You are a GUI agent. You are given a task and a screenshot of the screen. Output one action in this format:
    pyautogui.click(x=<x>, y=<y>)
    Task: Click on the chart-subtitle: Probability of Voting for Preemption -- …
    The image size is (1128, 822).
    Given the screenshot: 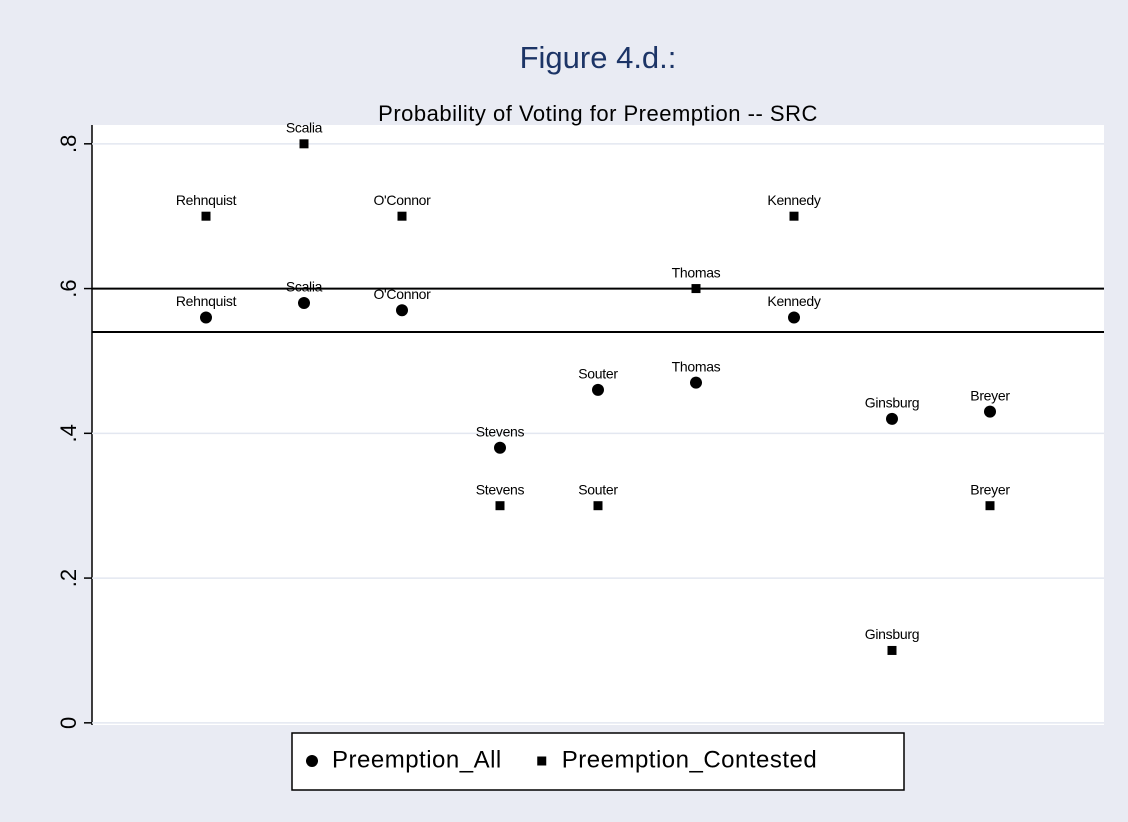 What is the action you would take?
    pyautogui.click(x=598, y=113)
    